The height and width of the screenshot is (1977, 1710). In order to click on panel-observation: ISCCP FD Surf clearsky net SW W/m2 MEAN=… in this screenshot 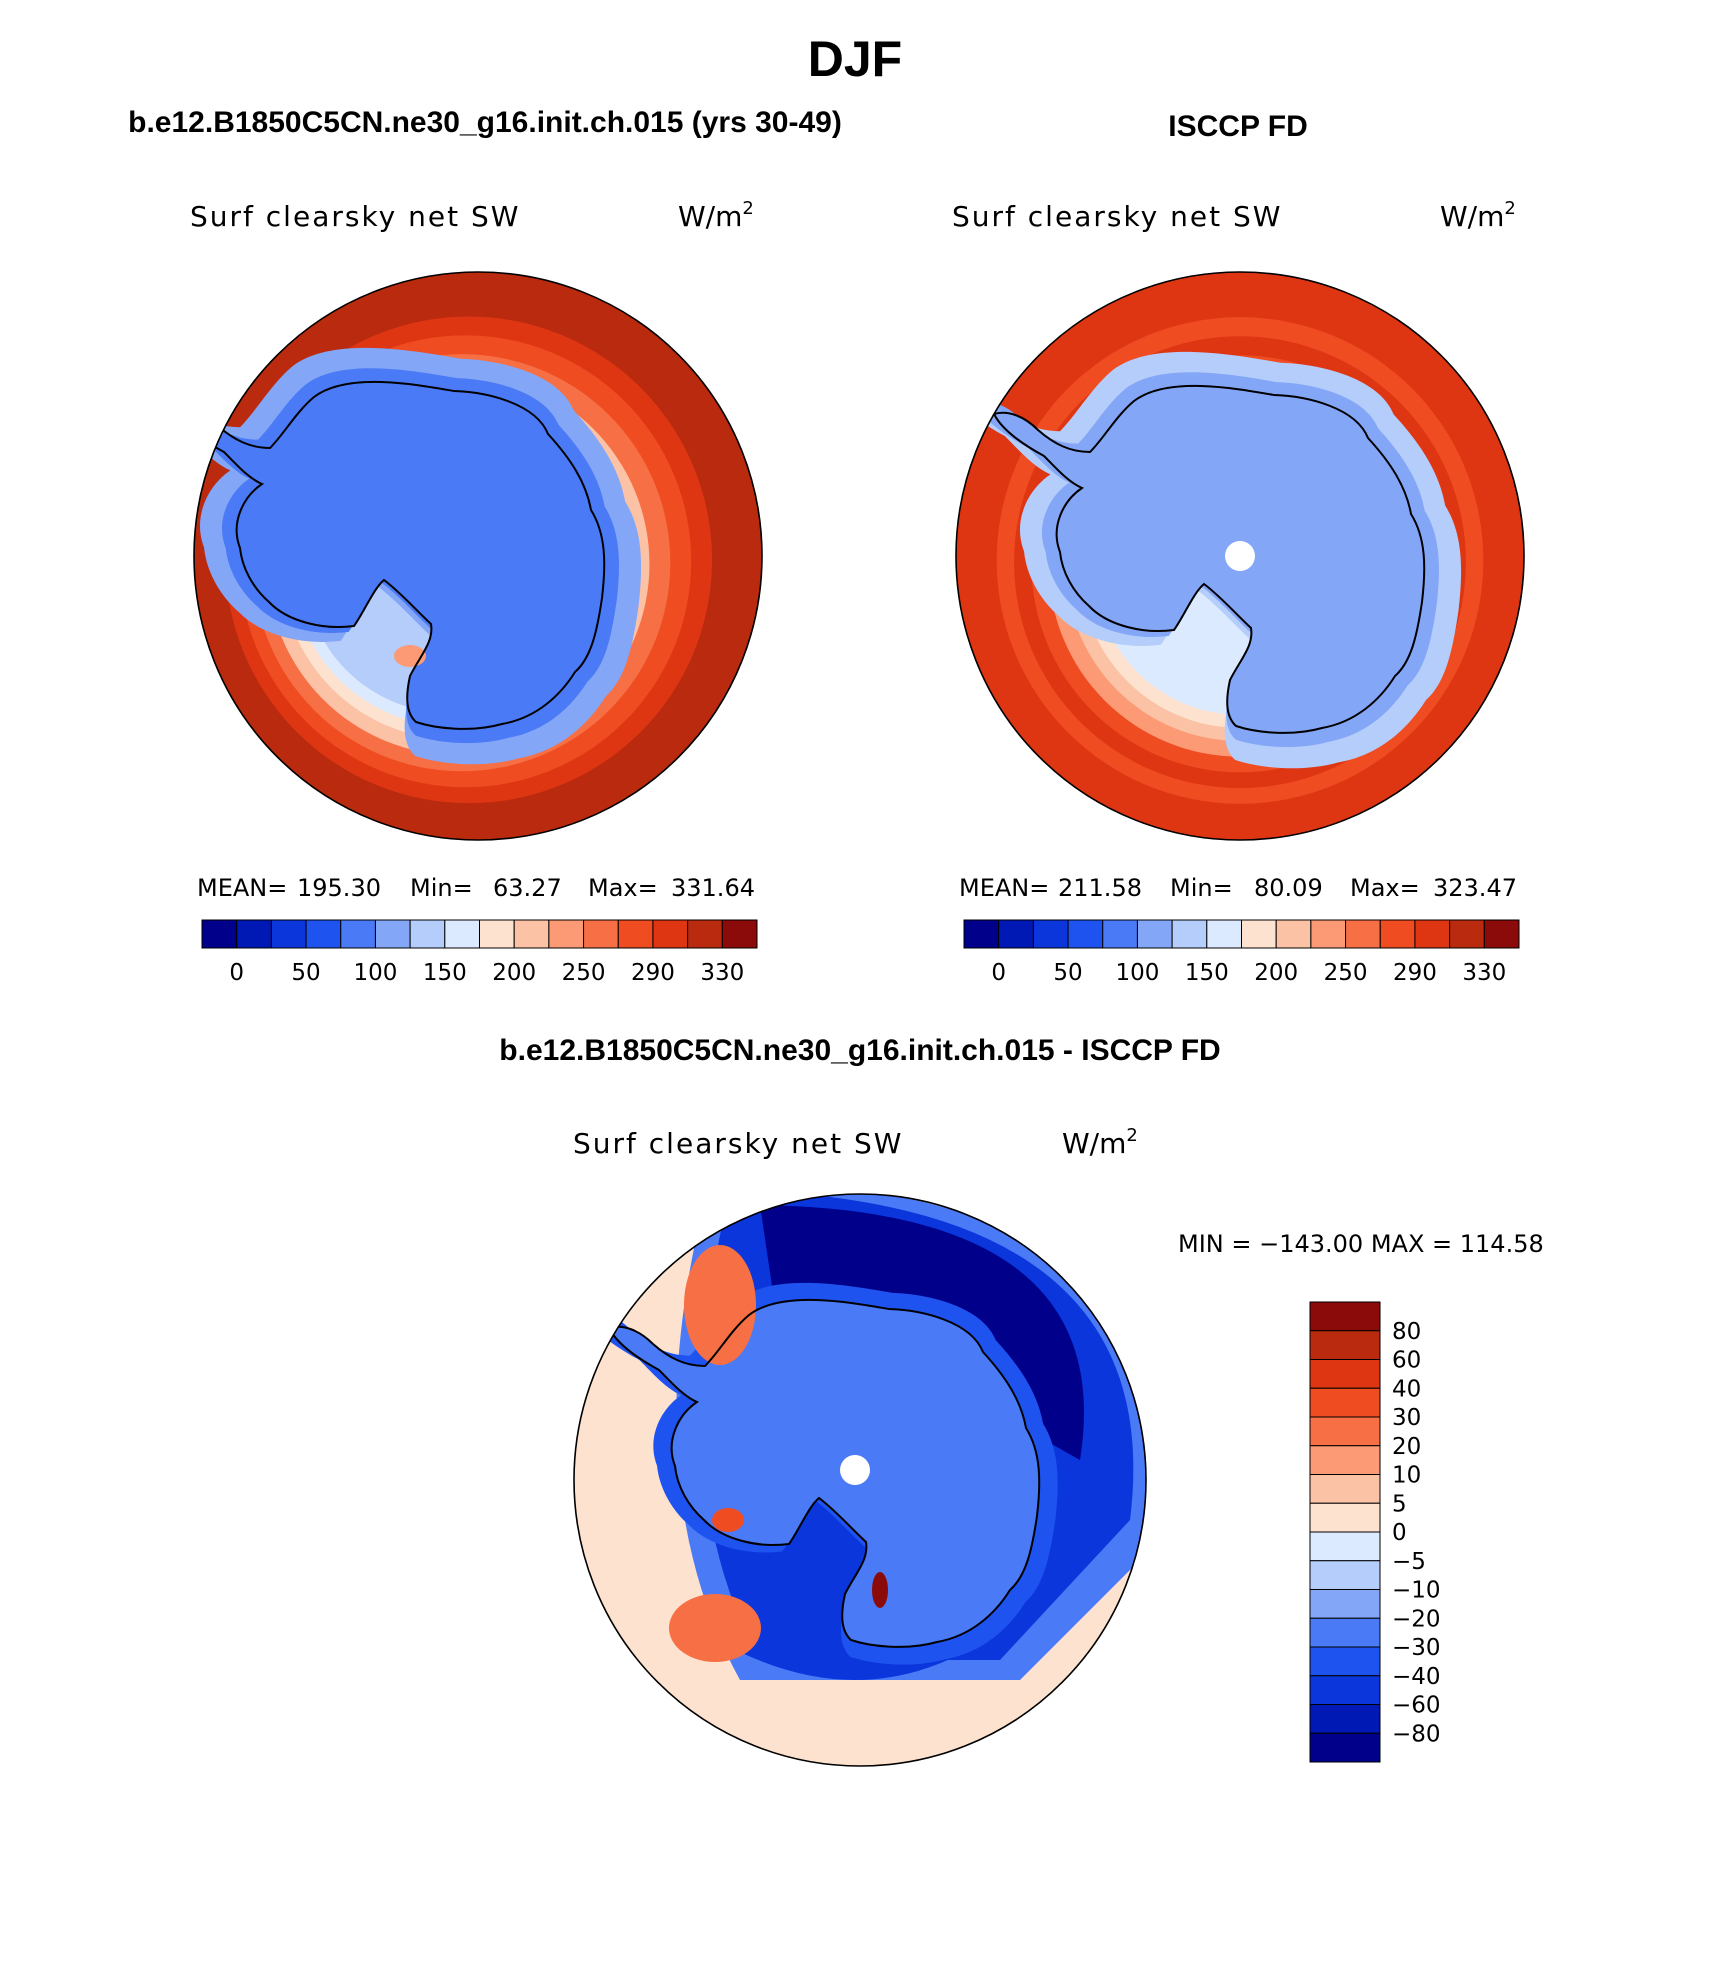, I will do `click(1238, 548)`.